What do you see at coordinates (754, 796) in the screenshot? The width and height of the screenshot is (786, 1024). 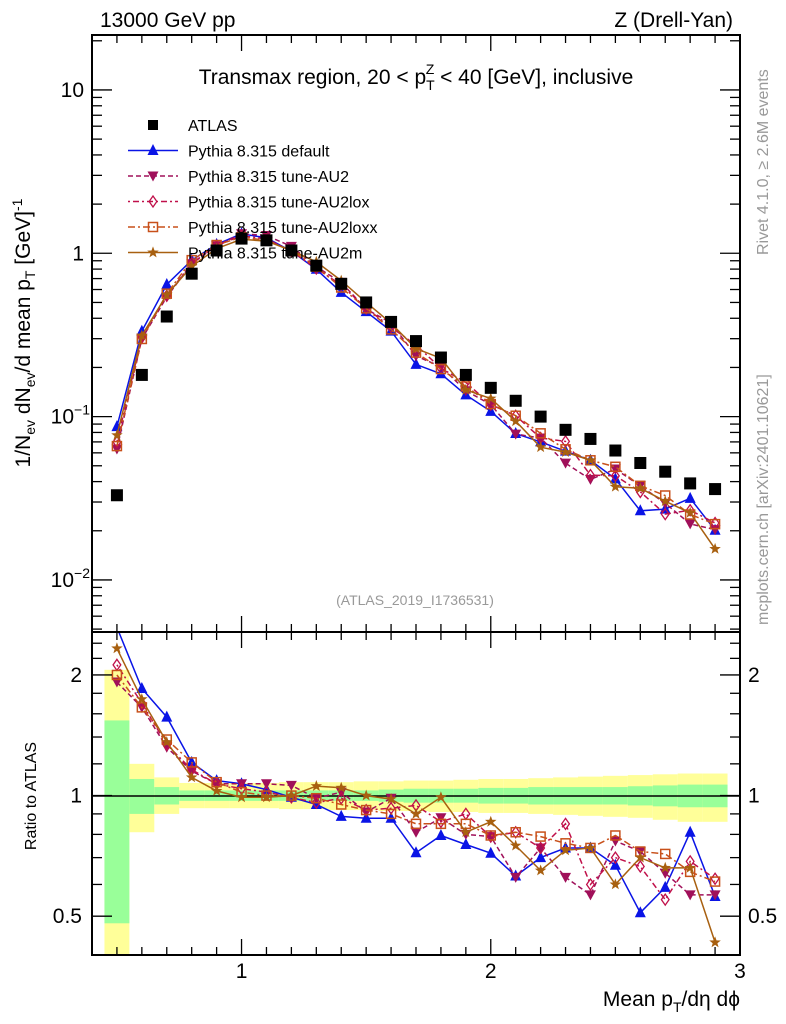 I see `ratio-tick-label-right: 1` at bounding box center [754, 796].